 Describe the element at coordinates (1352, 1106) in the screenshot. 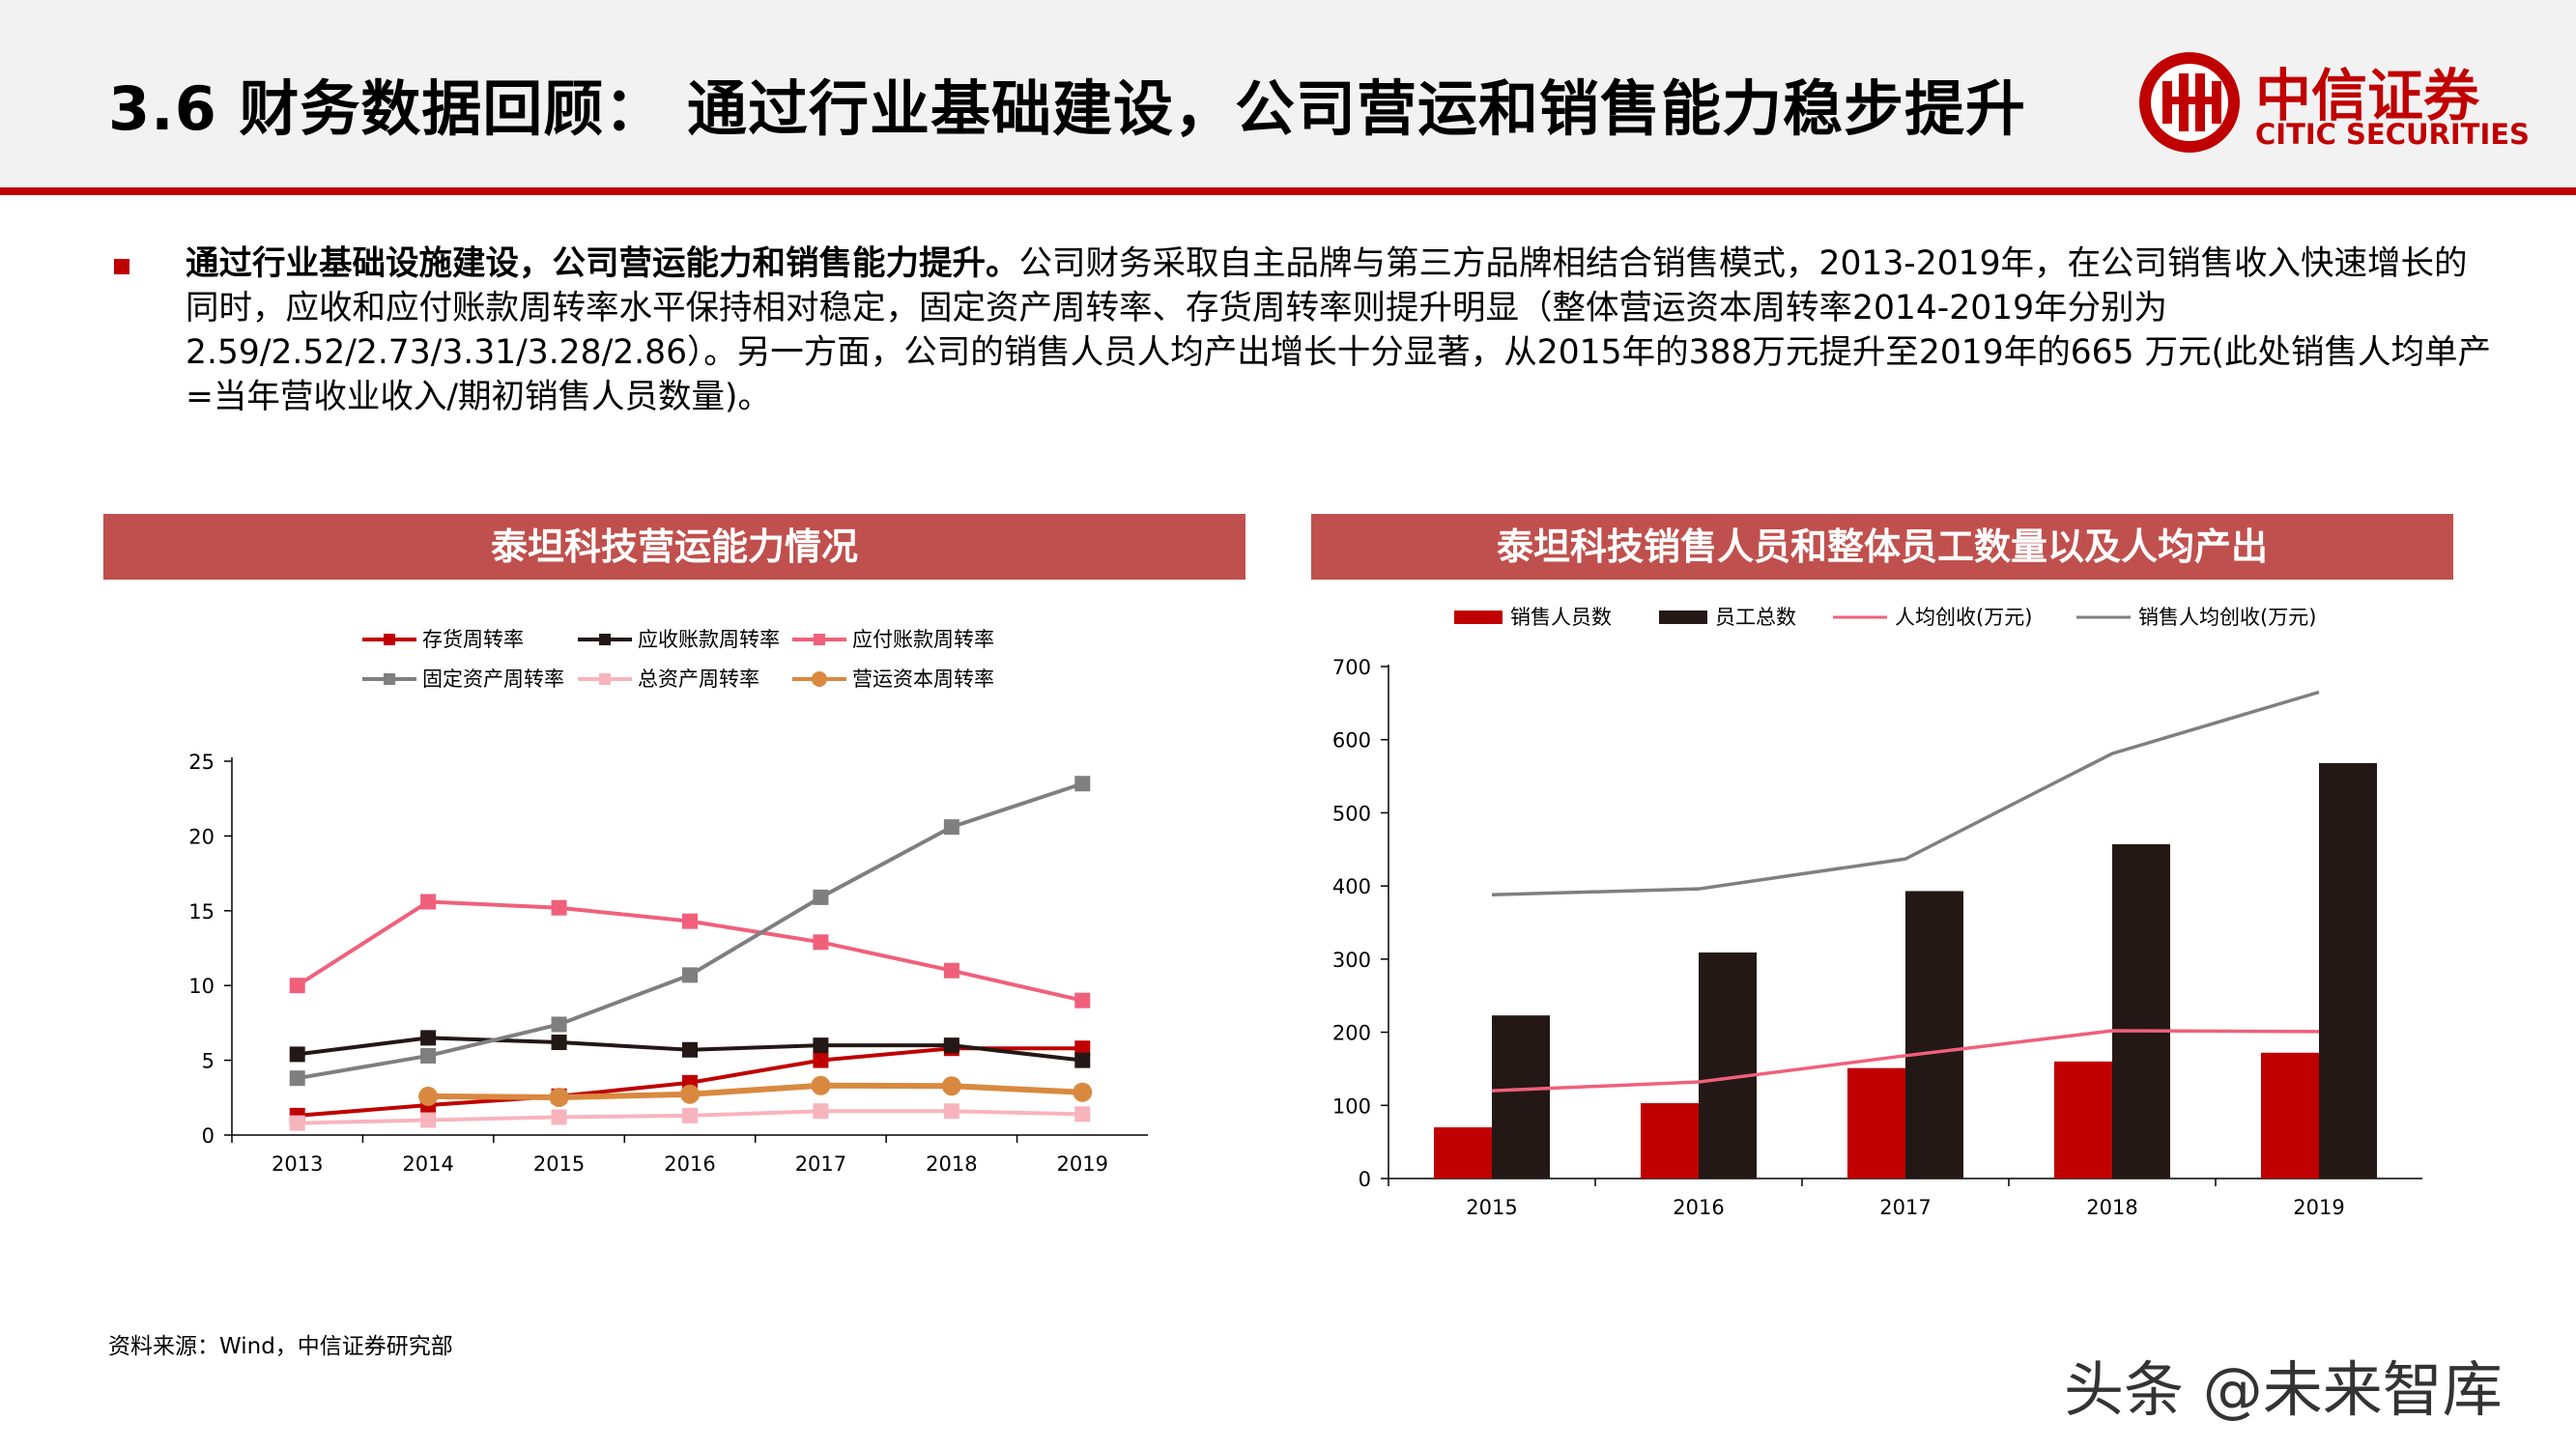

I see `y-tick-label: 100` at that location.